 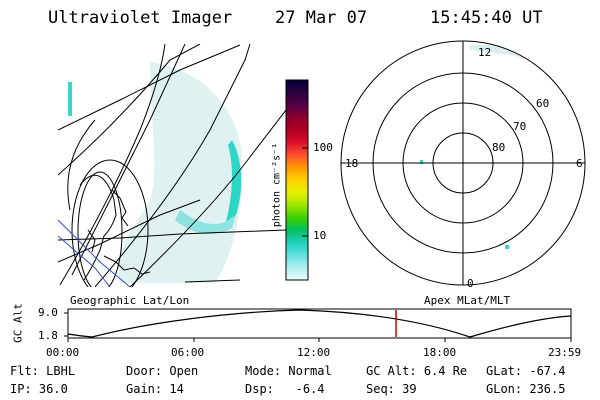 I want to click on info-glon: GLon: 236.5, so click(x=526, y=389).